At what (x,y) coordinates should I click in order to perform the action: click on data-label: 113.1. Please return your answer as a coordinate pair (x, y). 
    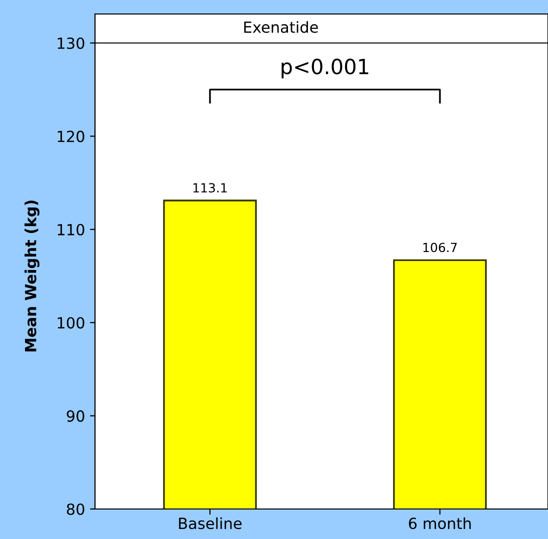
    Looking at the image, I should click on (210, 188).